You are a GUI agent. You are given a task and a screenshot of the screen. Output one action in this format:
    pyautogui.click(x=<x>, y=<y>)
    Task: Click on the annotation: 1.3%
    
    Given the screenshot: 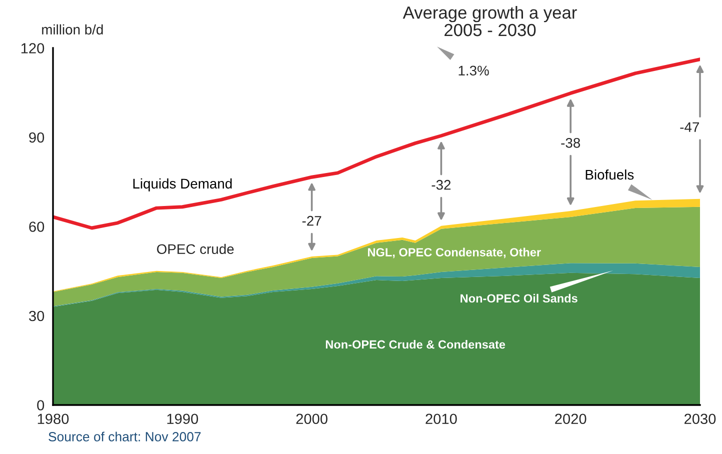 What is the action you would take?
    pyautogui.click(x=473, y=71)
    